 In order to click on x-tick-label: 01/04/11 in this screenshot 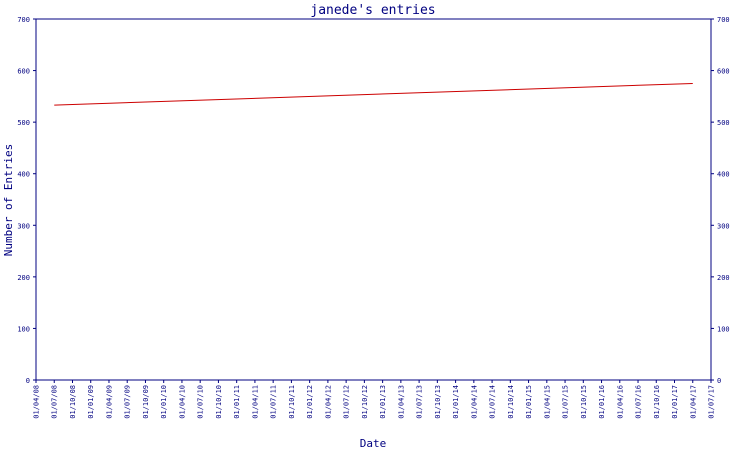, I will do `click(255, 402)`.